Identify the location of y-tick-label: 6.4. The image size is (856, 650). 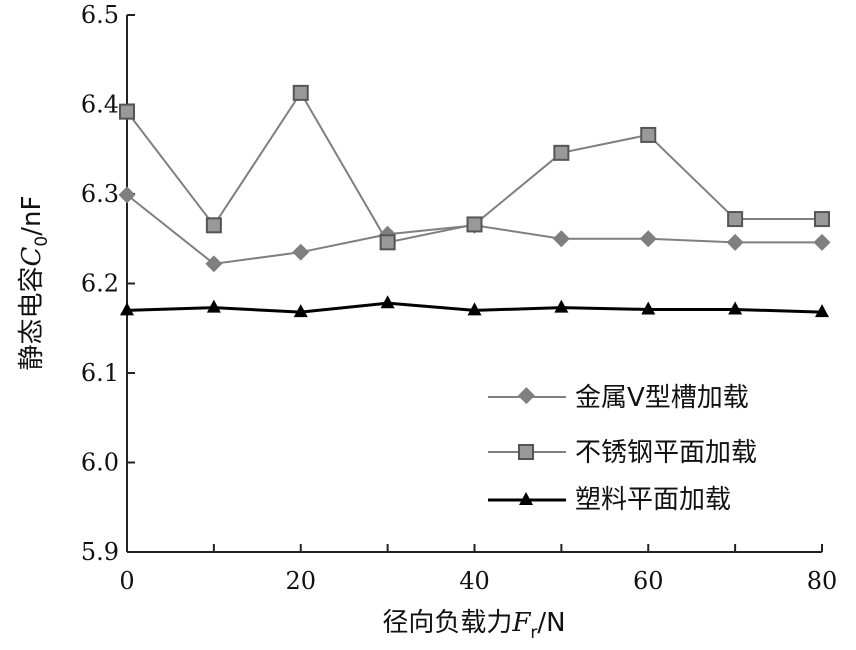
(100, 105).